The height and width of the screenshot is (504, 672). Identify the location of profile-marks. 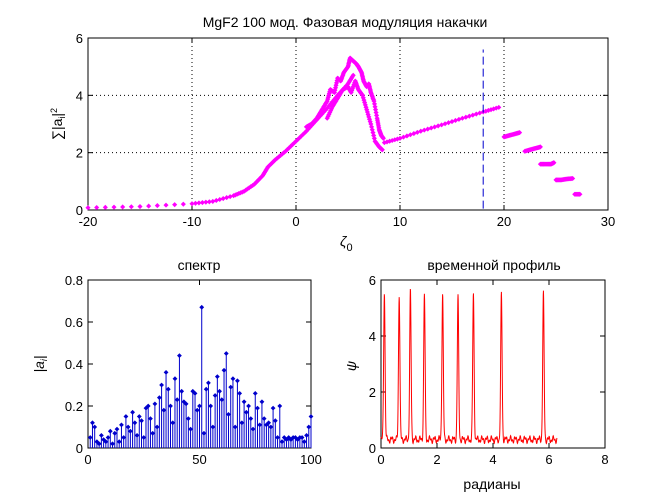
(469, 366).